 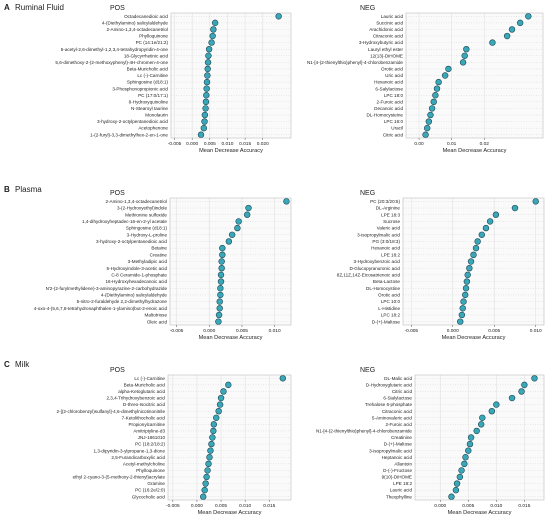 What do you see at coordinates (389, 295) in the screenshot?
I see `y-tick-label: Orotic acid` at bounding box center [389, 295].